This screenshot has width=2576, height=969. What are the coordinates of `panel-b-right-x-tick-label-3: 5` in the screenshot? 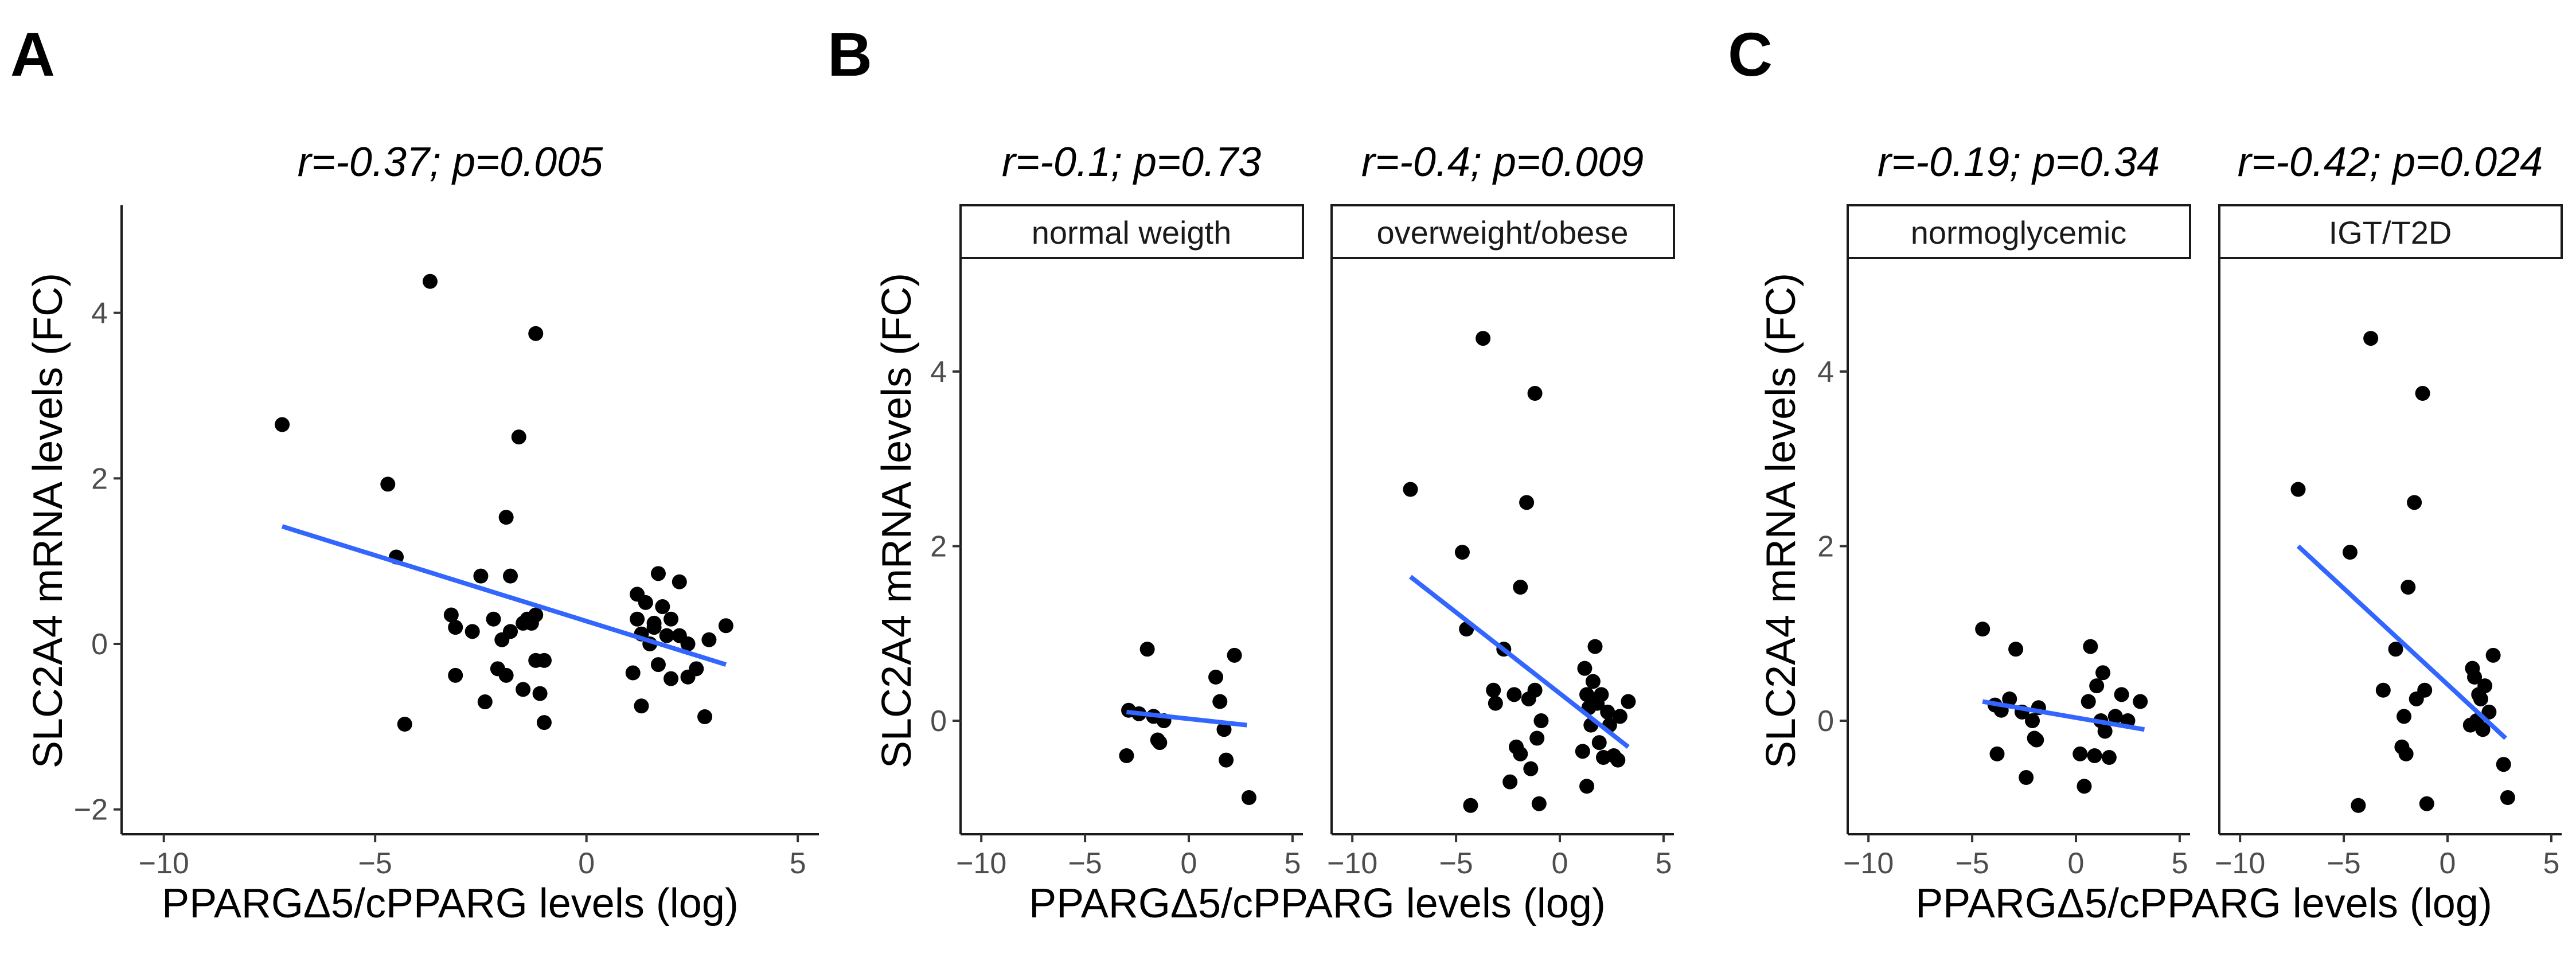 It's located at (1664, 863).